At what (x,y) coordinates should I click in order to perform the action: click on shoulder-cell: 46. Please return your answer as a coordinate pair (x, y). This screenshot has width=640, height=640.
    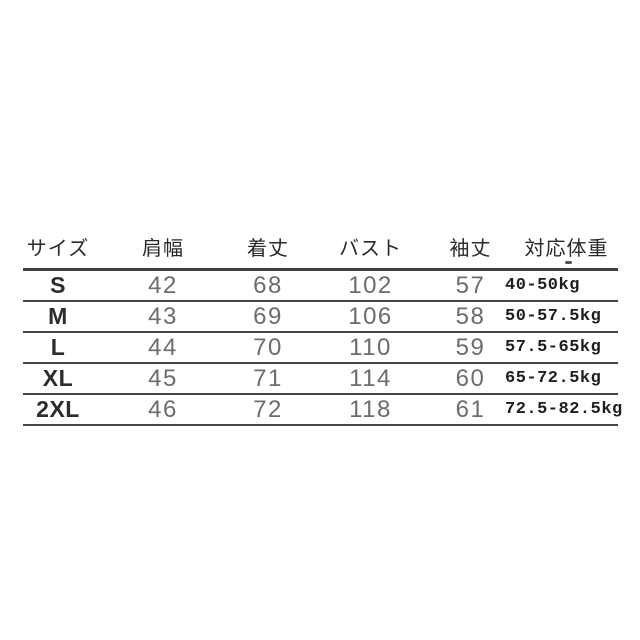
    Looking at the image, I should click on (163, 409).